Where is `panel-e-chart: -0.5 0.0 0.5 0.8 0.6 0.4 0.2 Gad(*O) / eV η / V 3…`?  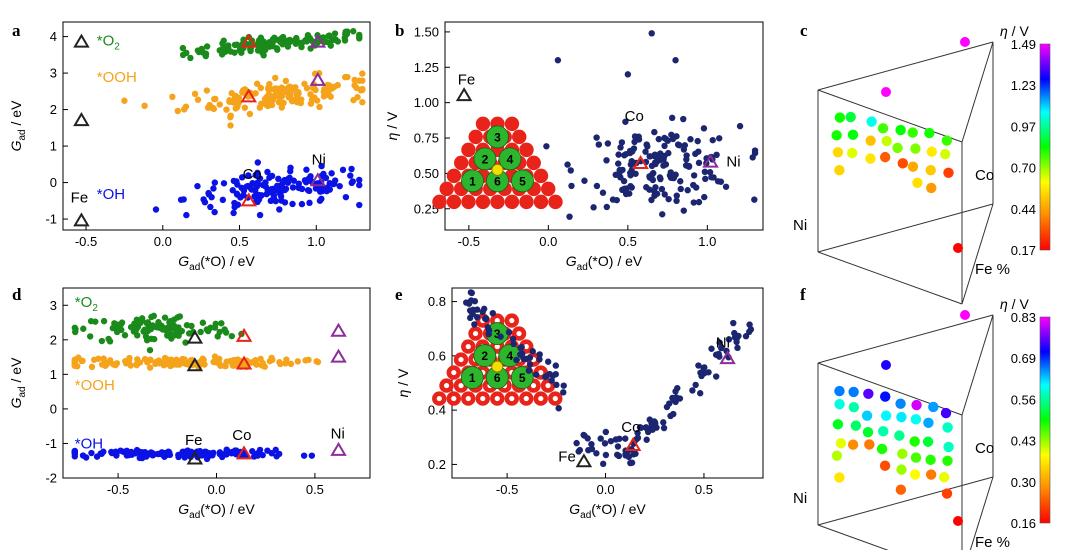
panel-e-chart: -0.5 0.0 0.5 0.8 0.6 0.4 0.2 Gad(*O) / eV η / V 3… is located at coordinates (579, 404).